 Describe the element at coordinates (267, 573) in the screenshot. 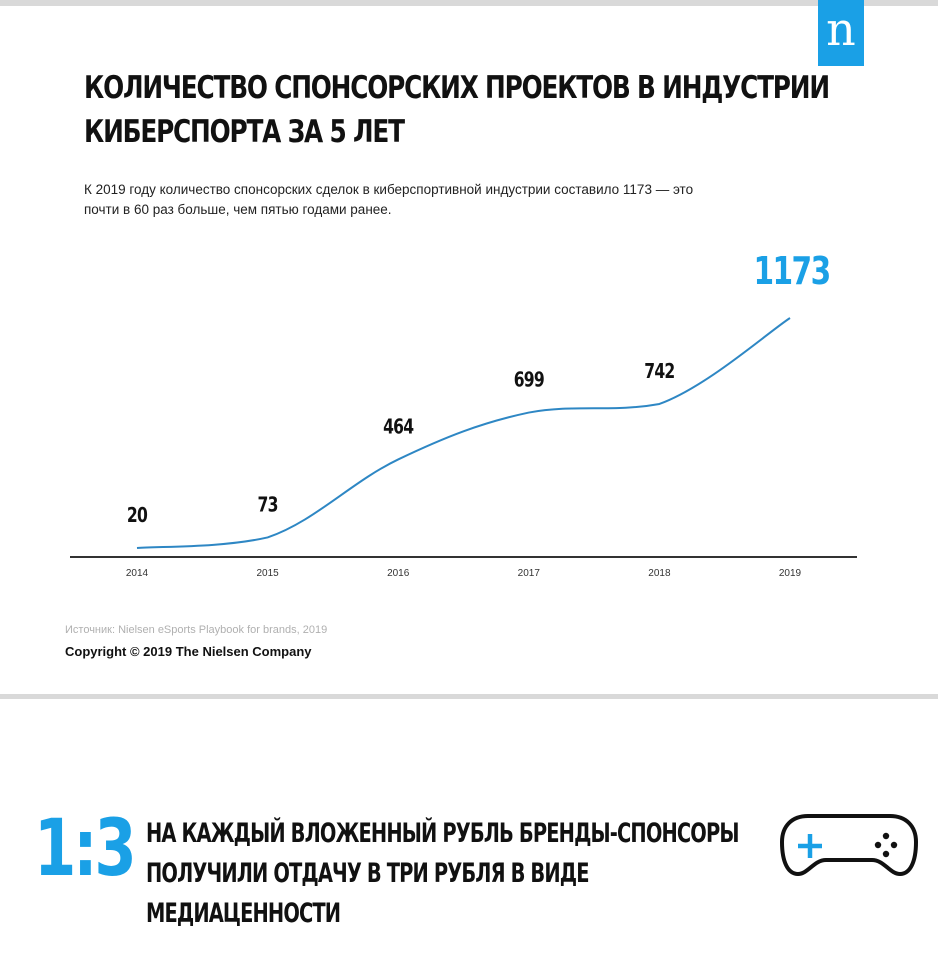

I see `x-tick-label: 2015` at that location.